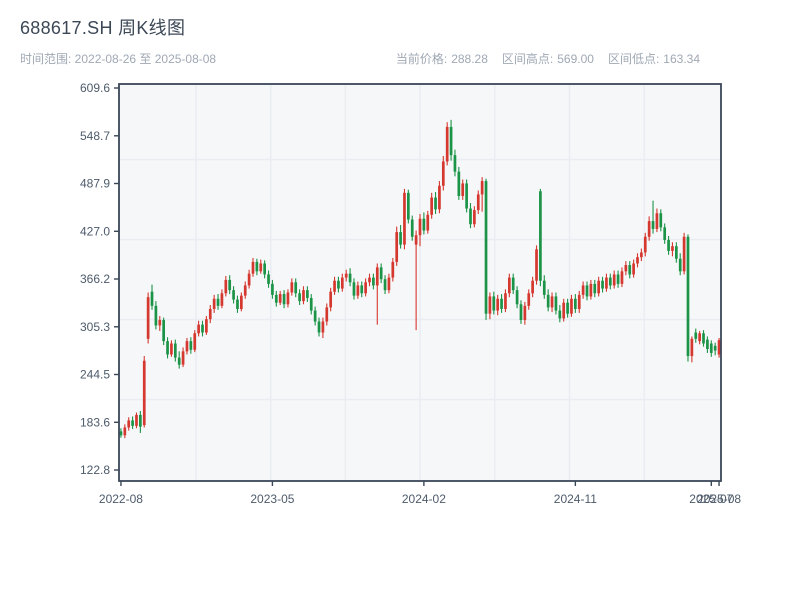 Image resolution: width=800 pixels, height=600 pixels. What do you see at coordinates (103, 28) in the screenshot?
I see `page-title: 688617.SH 周K线图` at bounding box center [103, 28].